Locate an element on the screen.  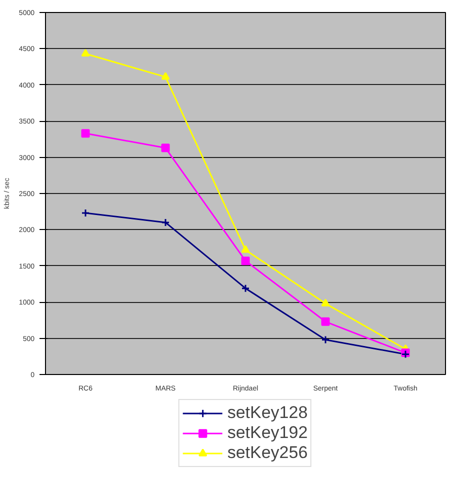
legend-label: setKey128 is located at coordinates (267, 413).